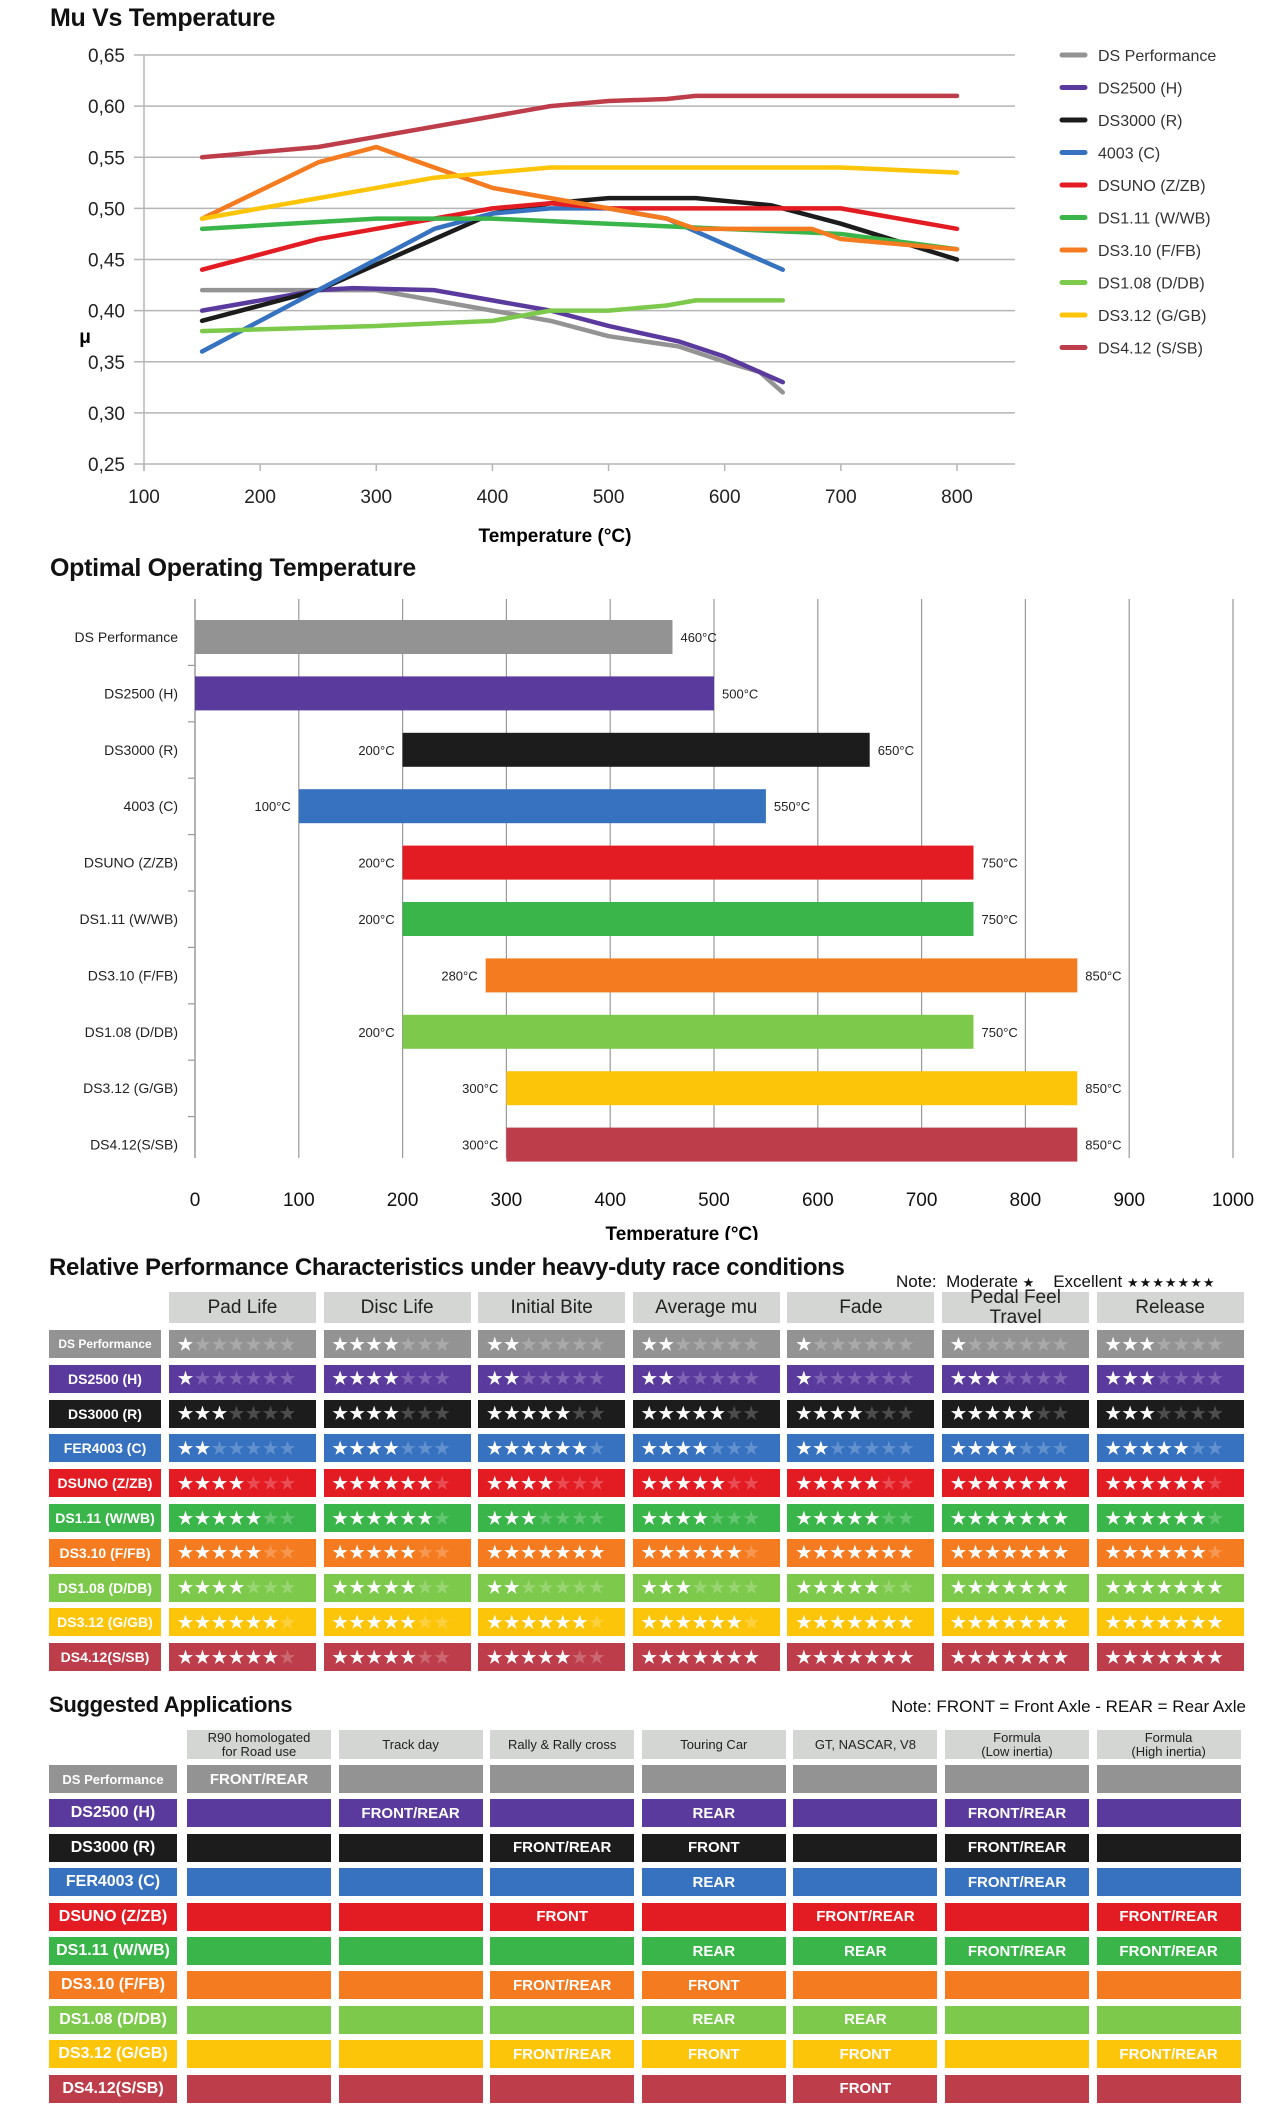 This screenshot has height=2111, width=1280. Describe the element at coordinates (1151, 284) in the screenshot. I see `legend-label: DS1.08 (D/DB)` at that location.